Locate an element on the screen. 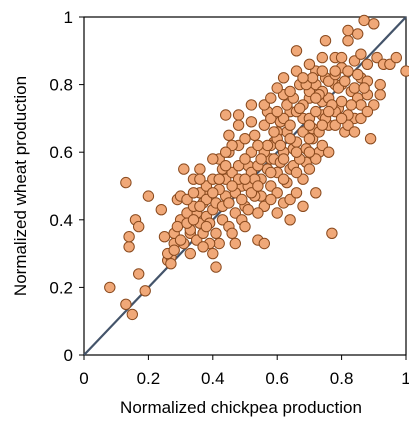 Image resolution: width=409 pixels, height=421 pixels. x-tick-label: 0 is located at coordinates (83, 378).